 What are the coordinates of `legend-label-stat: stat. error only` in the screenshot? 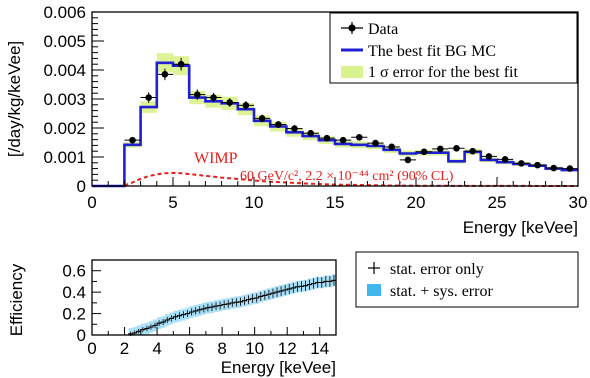 It's located at (437, 269).